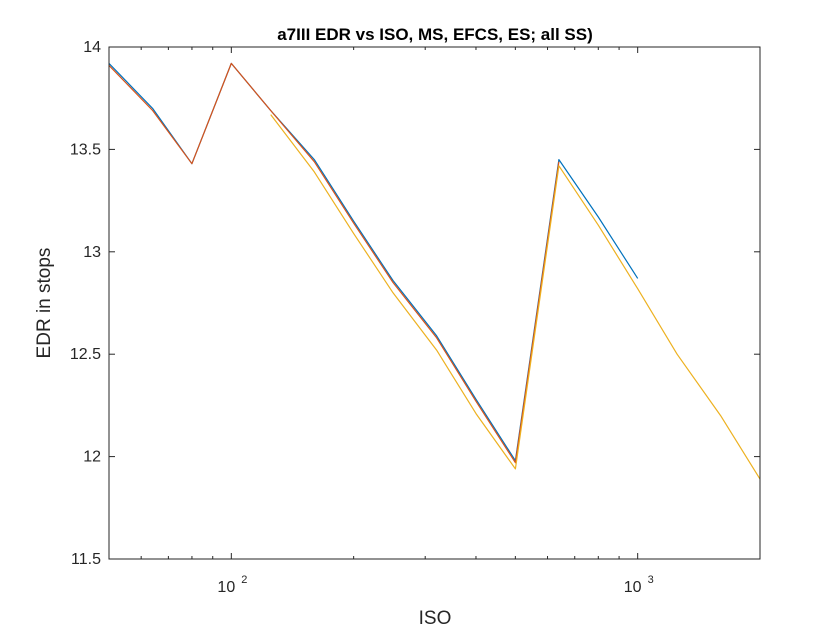  What do you see at coordinates (435, 34) in the screenshot?
I see `chart-title: a7III EDR vs ISO, MS, EFCS, ES; all SS)` at bounding box center [435, 34].